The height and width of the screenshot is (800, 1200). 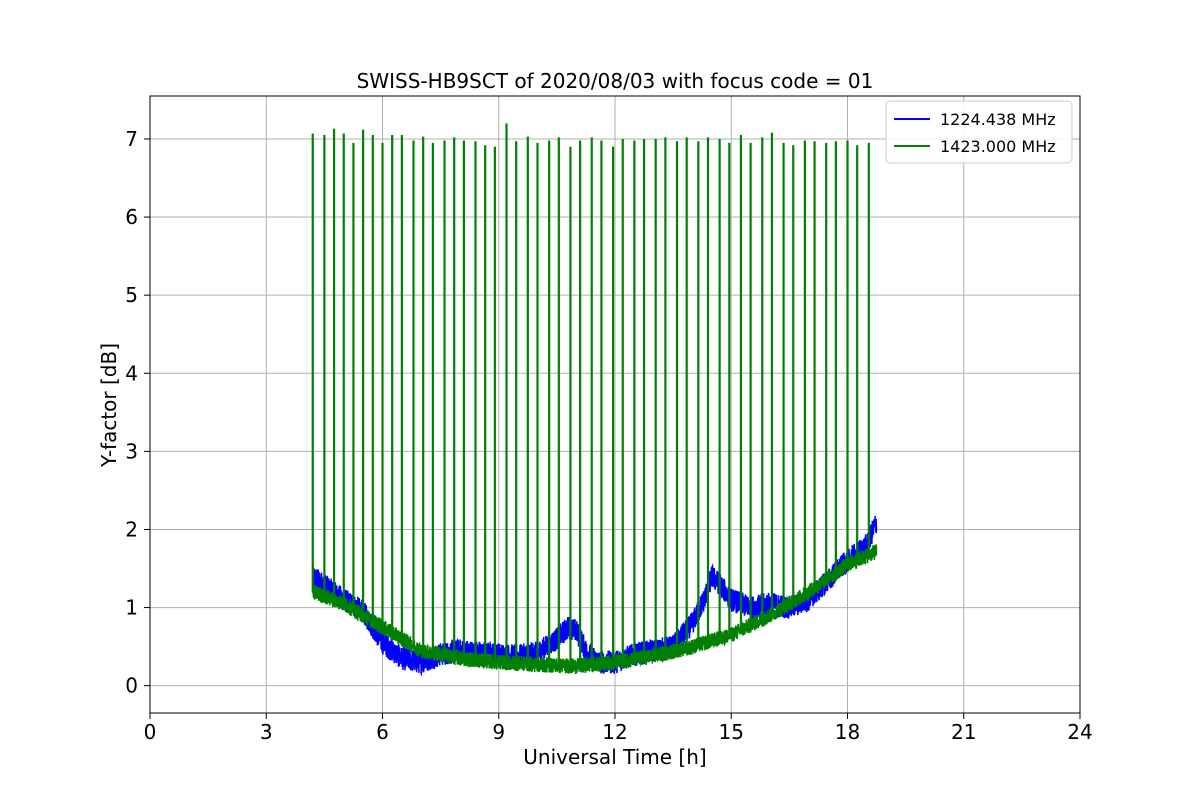 What do you see at coordinates (131, 529) in the screenshot?
I see `y-tick-label: 2` at bounding box center [131, 529].